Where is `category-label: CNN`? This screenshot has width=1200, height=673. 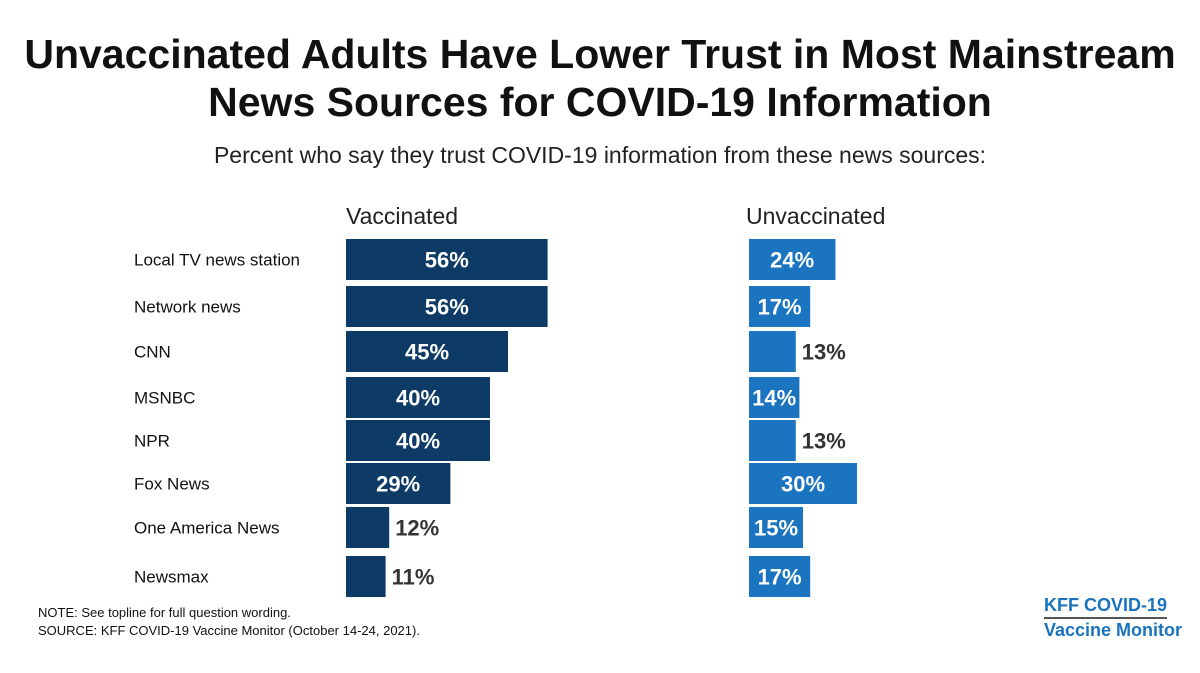
category-label: CNN is located at coordinates (152, 352).